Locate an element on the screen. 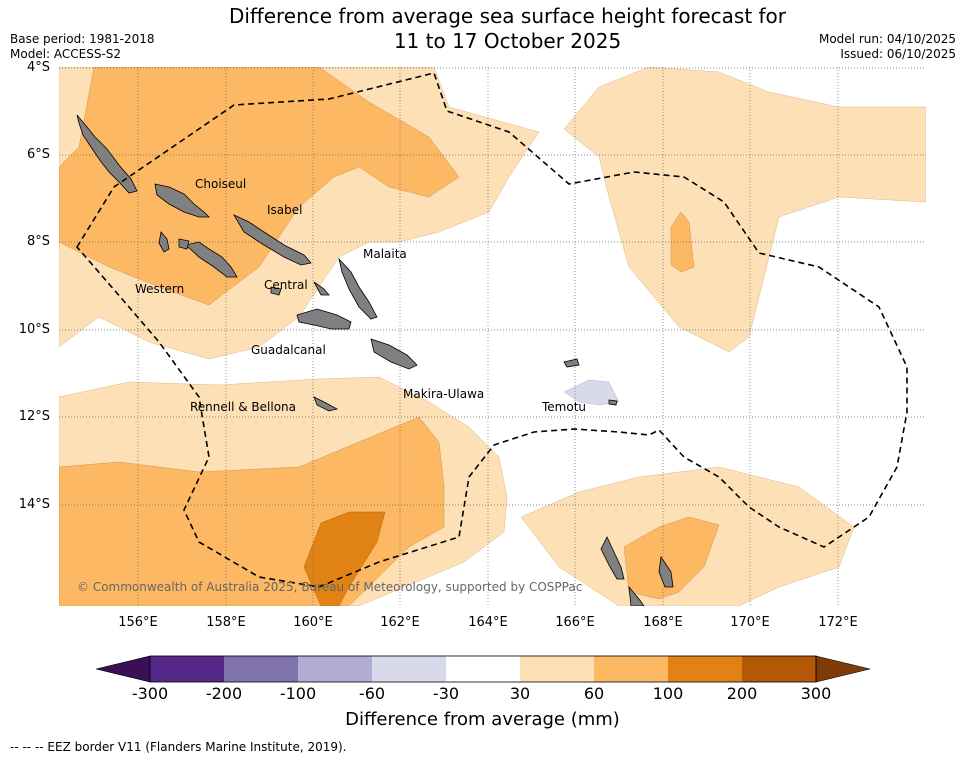 Image resolution: width=965 pixels, height=758 pixels. colorbar-bin-n200-n100 is located at coordinates (261, 669).